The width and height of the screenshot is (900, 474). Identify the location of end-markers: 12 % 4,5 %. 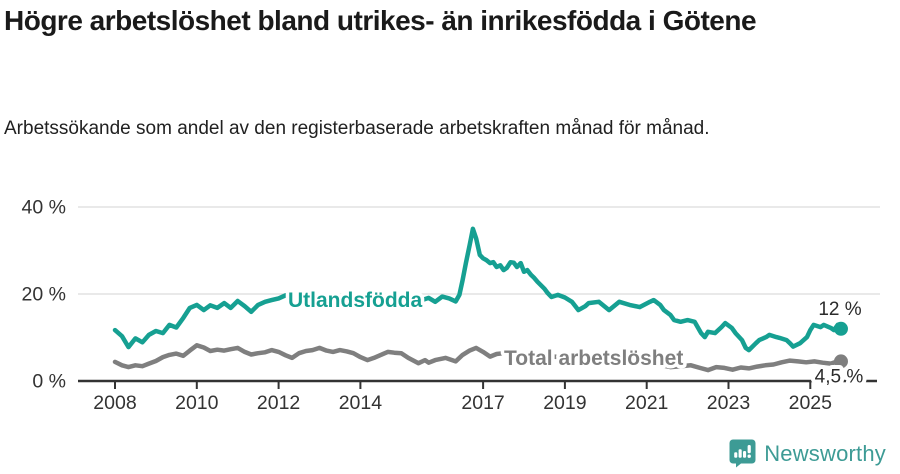
(839, 343).